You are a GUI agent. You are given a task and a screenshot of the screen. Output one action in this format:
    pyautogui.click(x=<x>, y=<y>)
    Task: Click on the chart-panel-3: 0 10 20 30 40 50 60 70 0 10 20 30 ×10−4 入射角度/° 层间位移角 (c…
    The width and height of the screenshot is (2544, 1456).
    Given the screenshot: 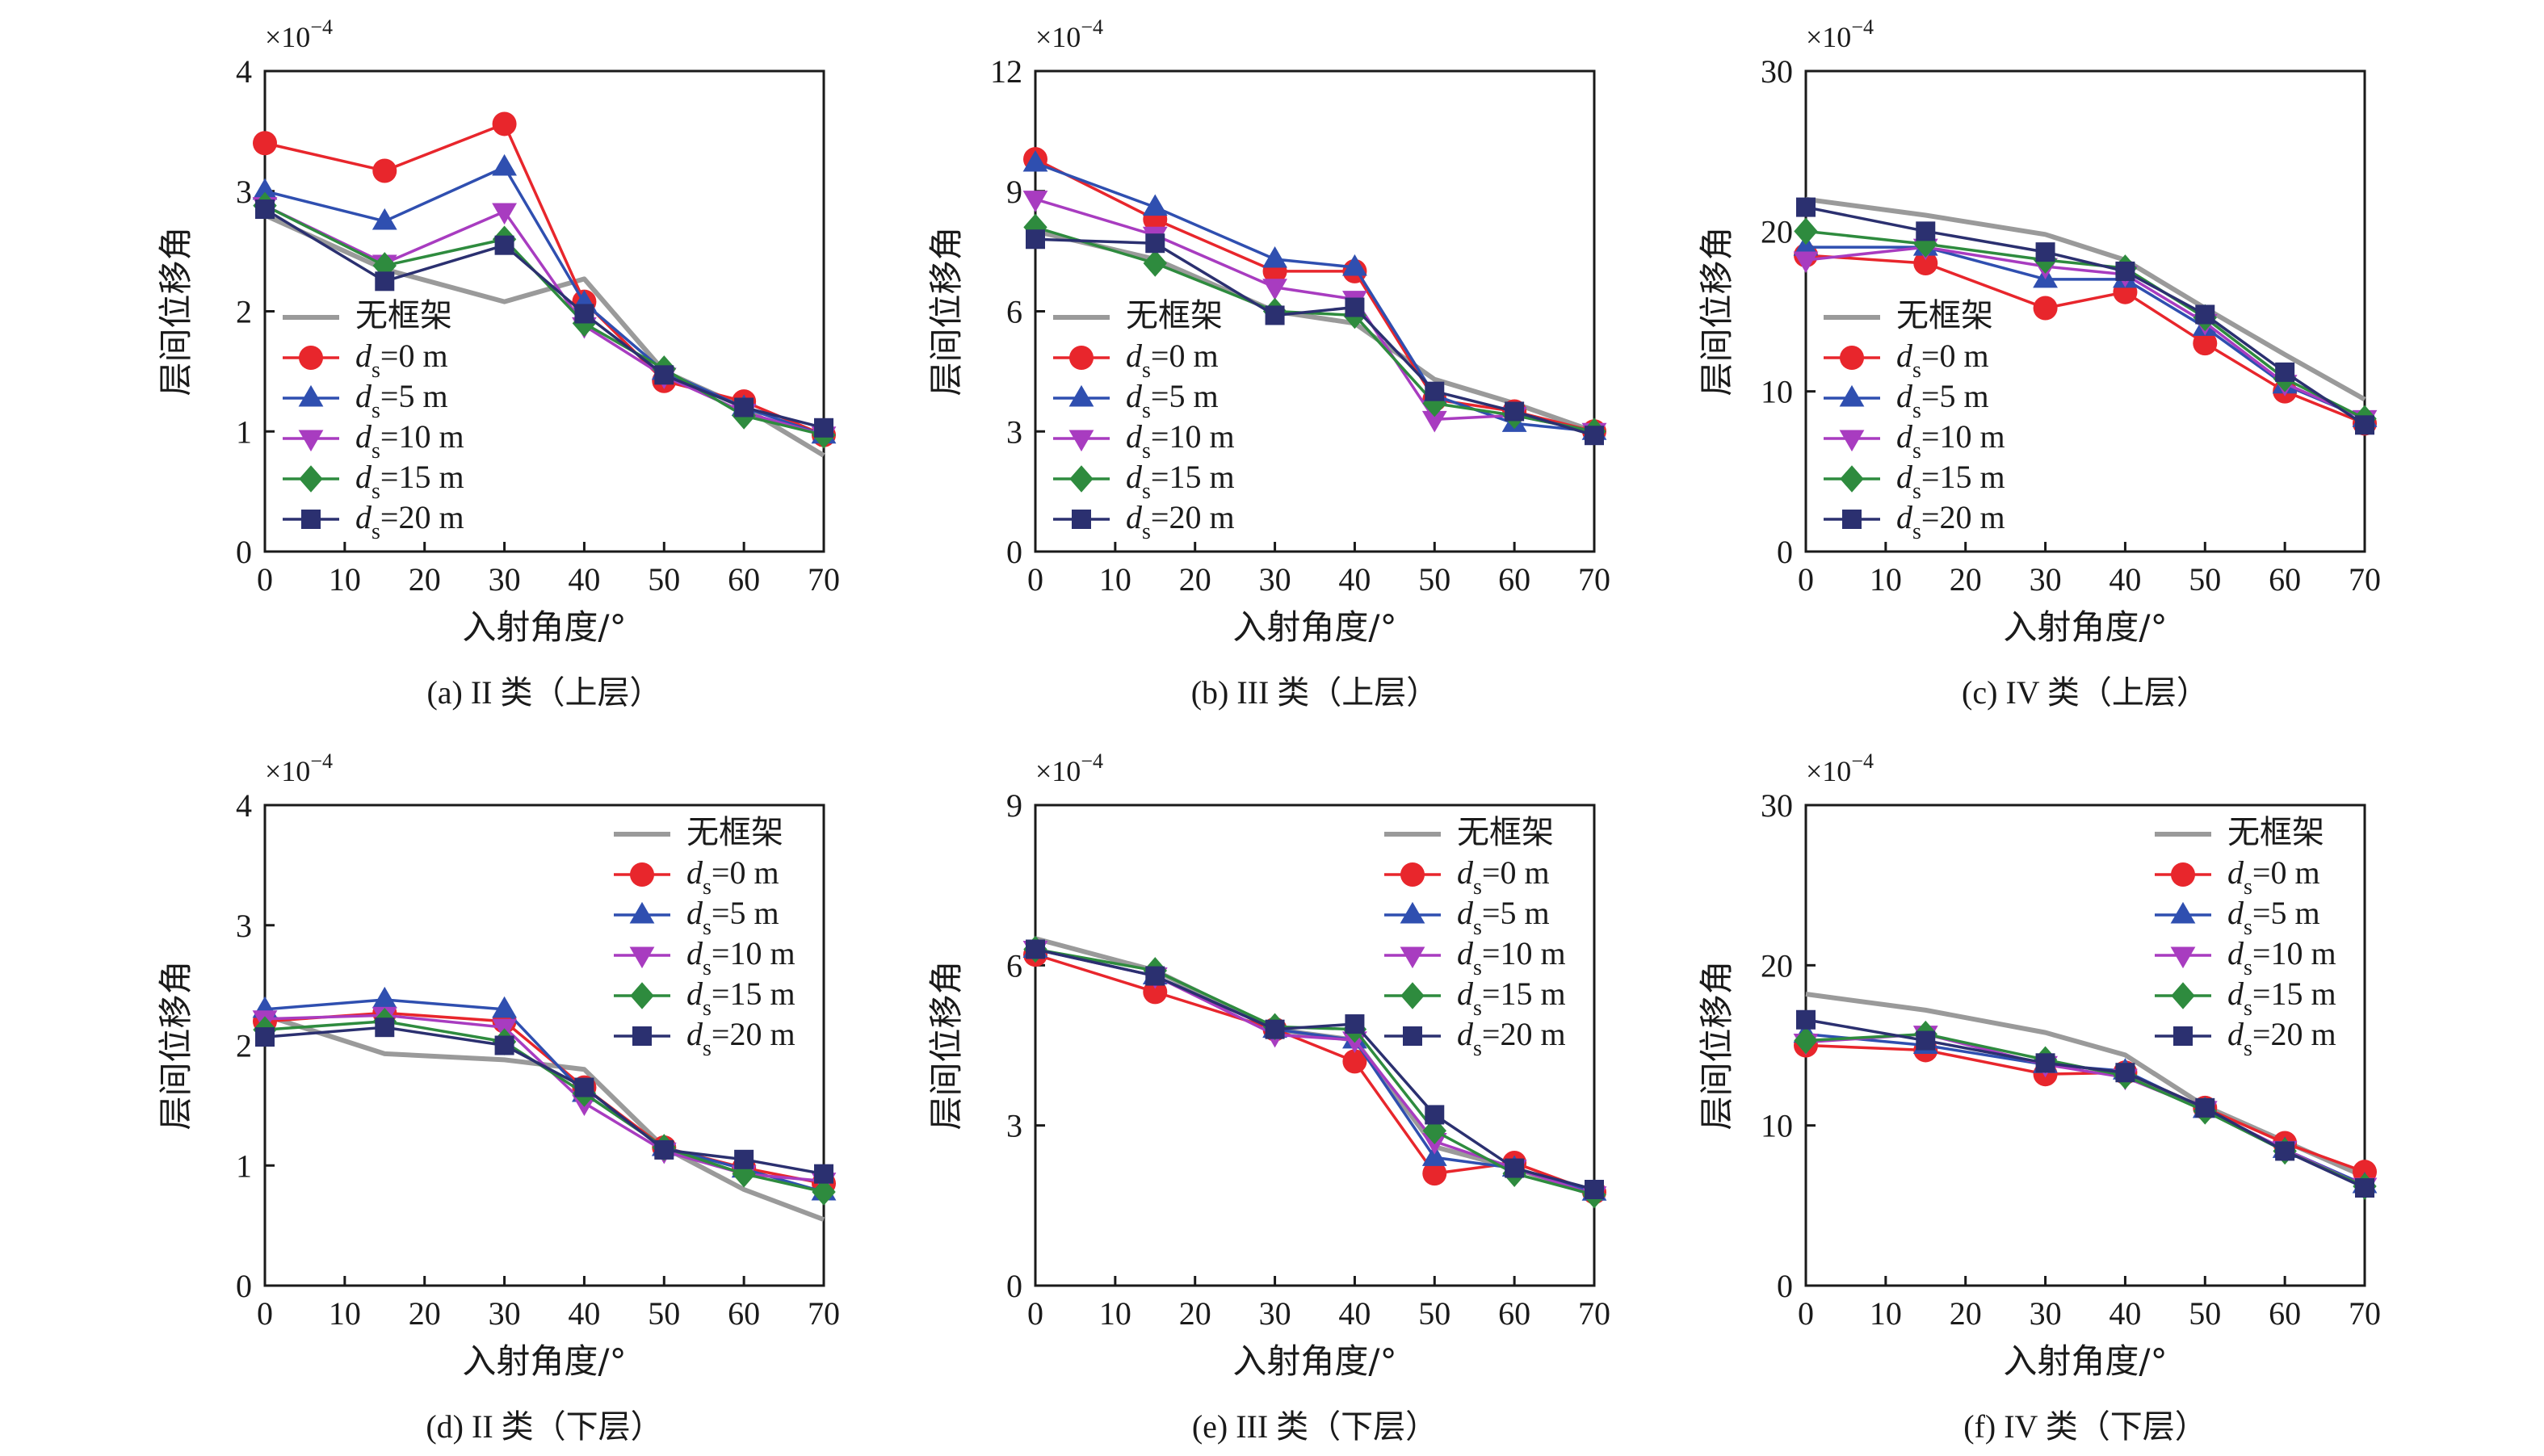 What is the action you would take?
    pyautogui.click(x=2039, y=363)
    